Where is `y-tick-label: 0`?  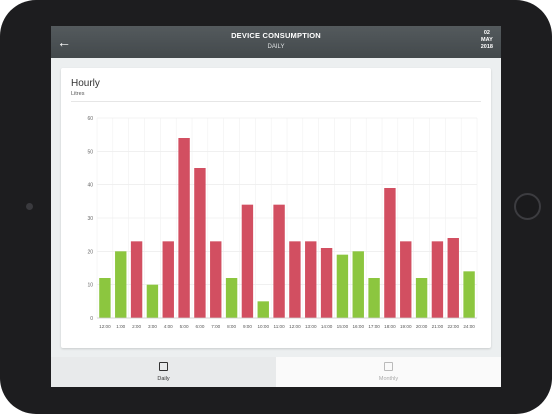
y-tick-label: 0 is located at coordinates (91, 319).